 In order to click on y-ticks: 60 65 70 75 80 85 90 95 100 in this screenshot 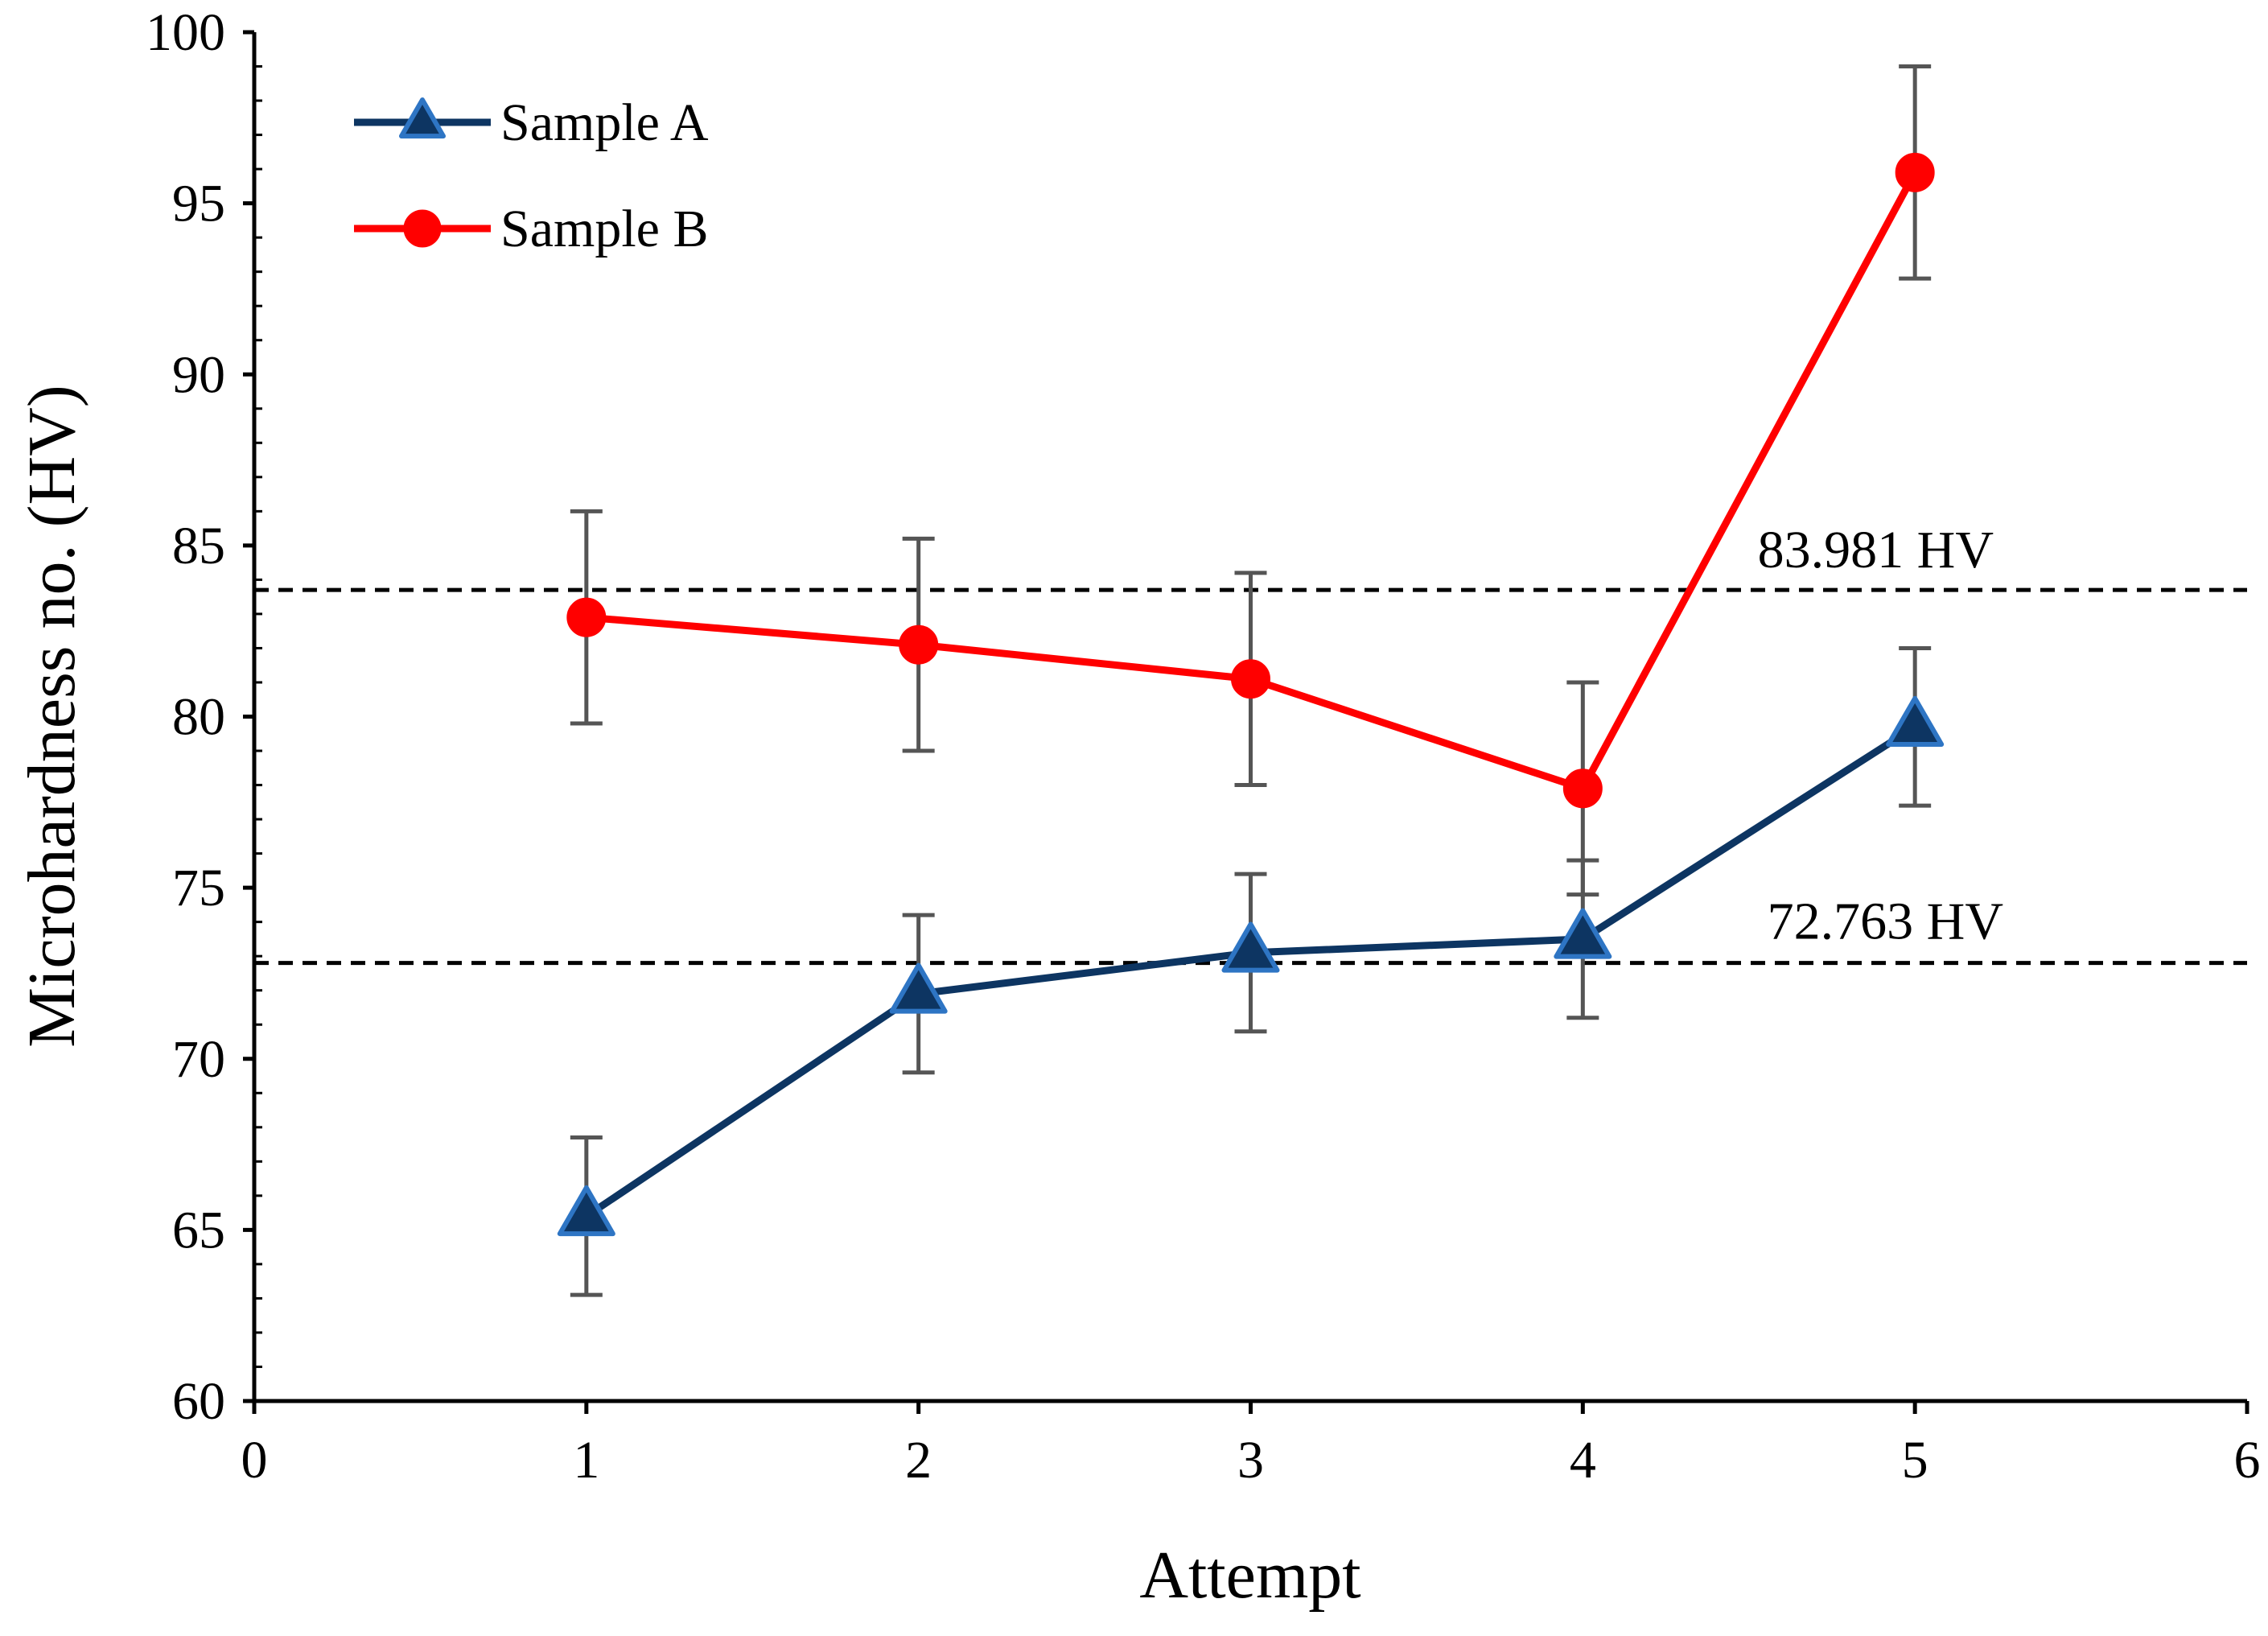, I will do `click(204, 717)`.